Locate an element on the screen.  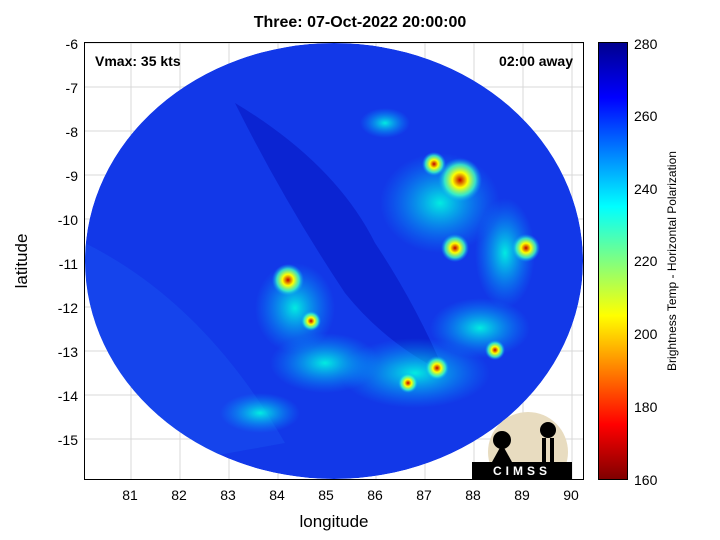
x-tick: 89 is located at coordinates (522, 495).